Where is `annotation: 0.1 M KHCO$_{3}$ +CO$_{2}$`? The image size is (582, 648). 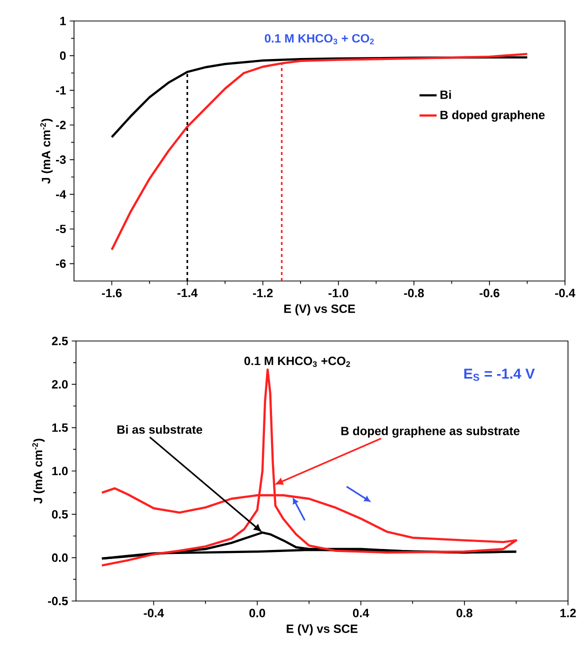
annotation: 0.1 M KHCO$_{3}$ +CO$_{2}$ is located at coordinates (297, 361).